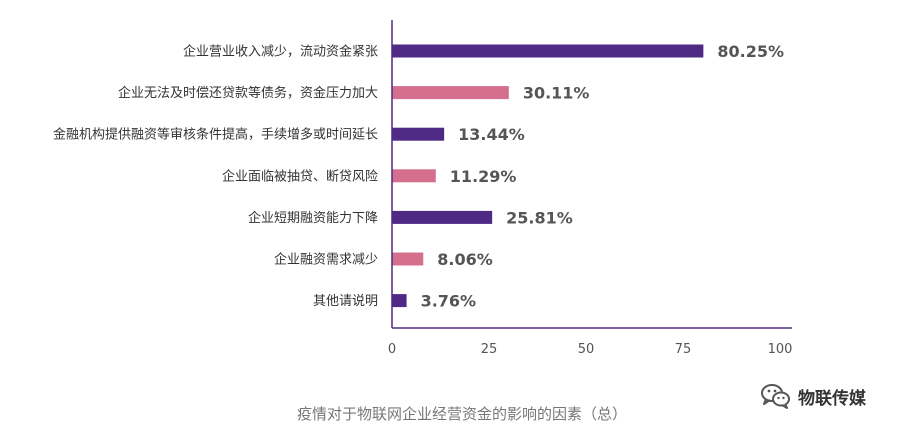 Image resolution: width=924 pixels, height=435 pixels. What do you see at coordinates (556, 93) in the screenshot?
I see `value-label: 30.11%` at bounding box center [556, 93].